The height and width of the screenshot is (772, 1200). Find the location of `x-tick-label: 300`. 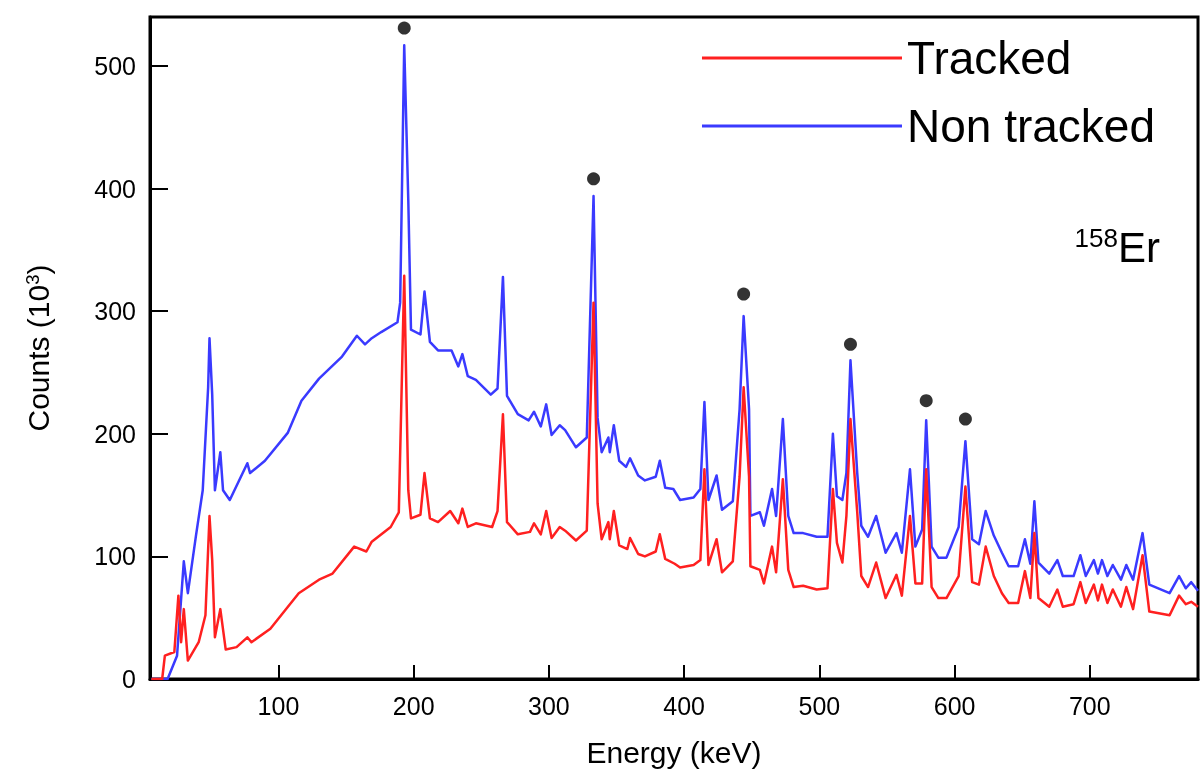

x-tick-label: 300 is located at coordinates (549, 705).